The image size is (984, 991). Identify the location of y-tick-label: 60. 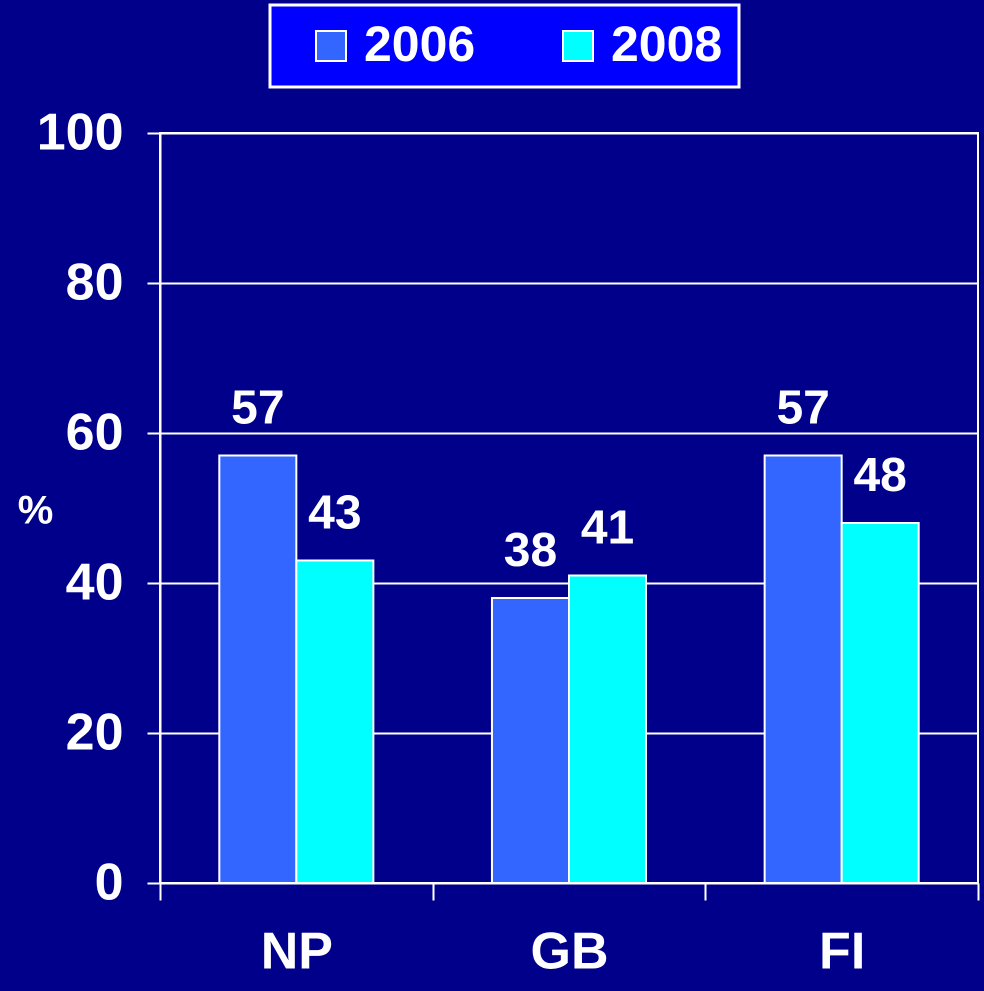
(95, 433).